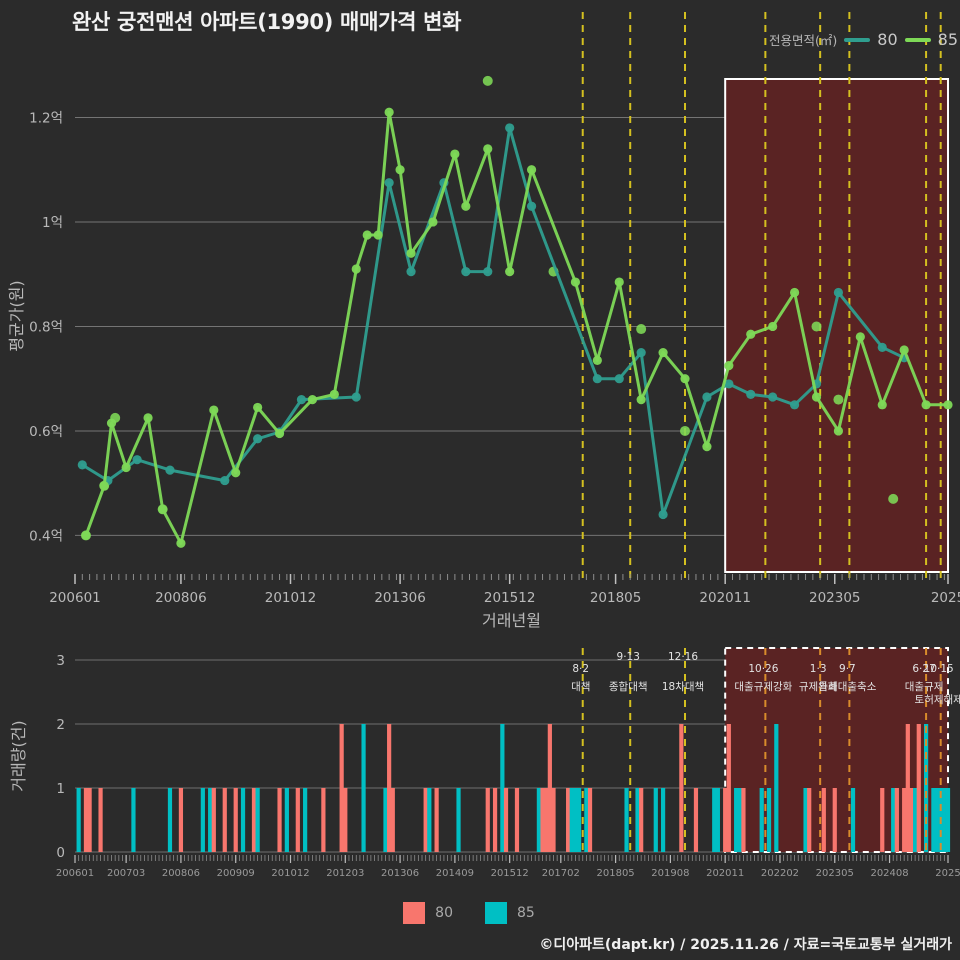 The height and width of the screenshot is (960, 960). I want to click on policy-label: 대책, so click(580, 687).